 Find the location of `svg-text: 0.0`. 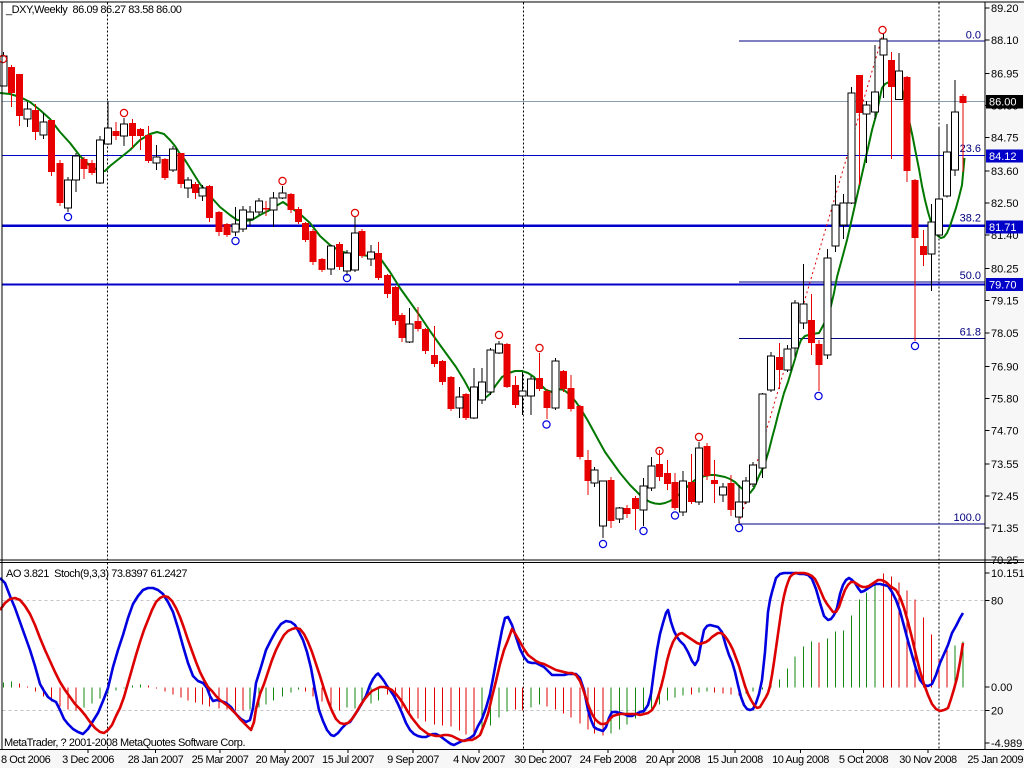

svg-text: 0.0 is located at coordinates (973, 36).